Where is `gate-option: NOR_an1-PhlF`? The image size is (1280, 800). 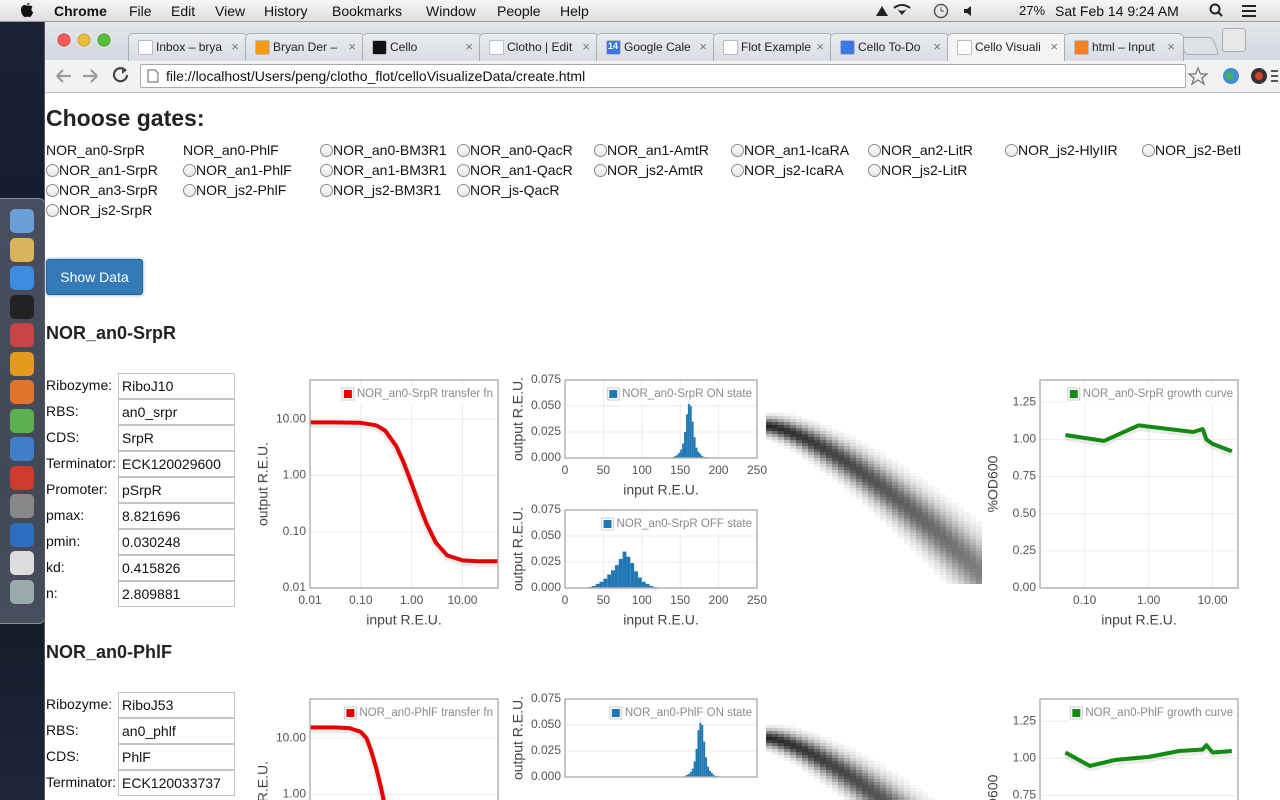
gate-option: NOR_an1-PhlF is located at coordinates (237, 170).